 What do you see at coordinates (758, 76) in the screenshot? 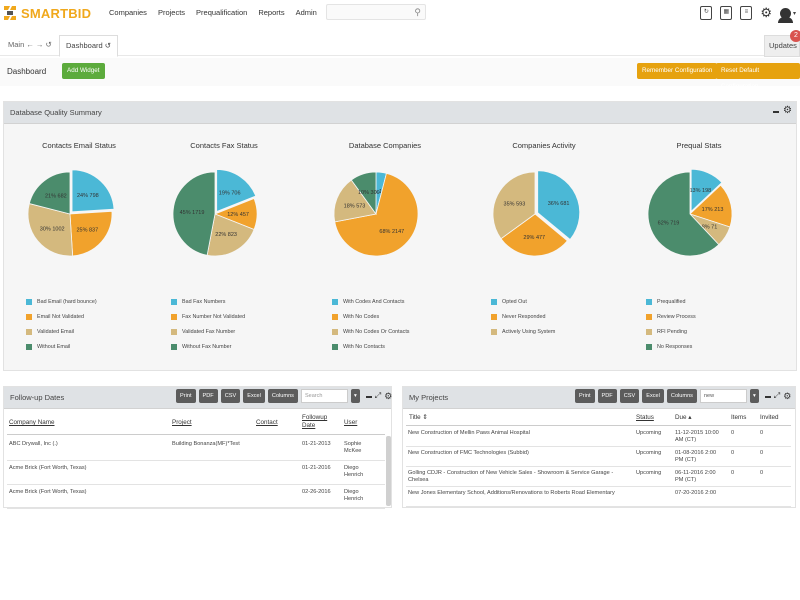
I see `reset-default-configuration-button: Reset Default Configuration` at bounding box center [758, 76].